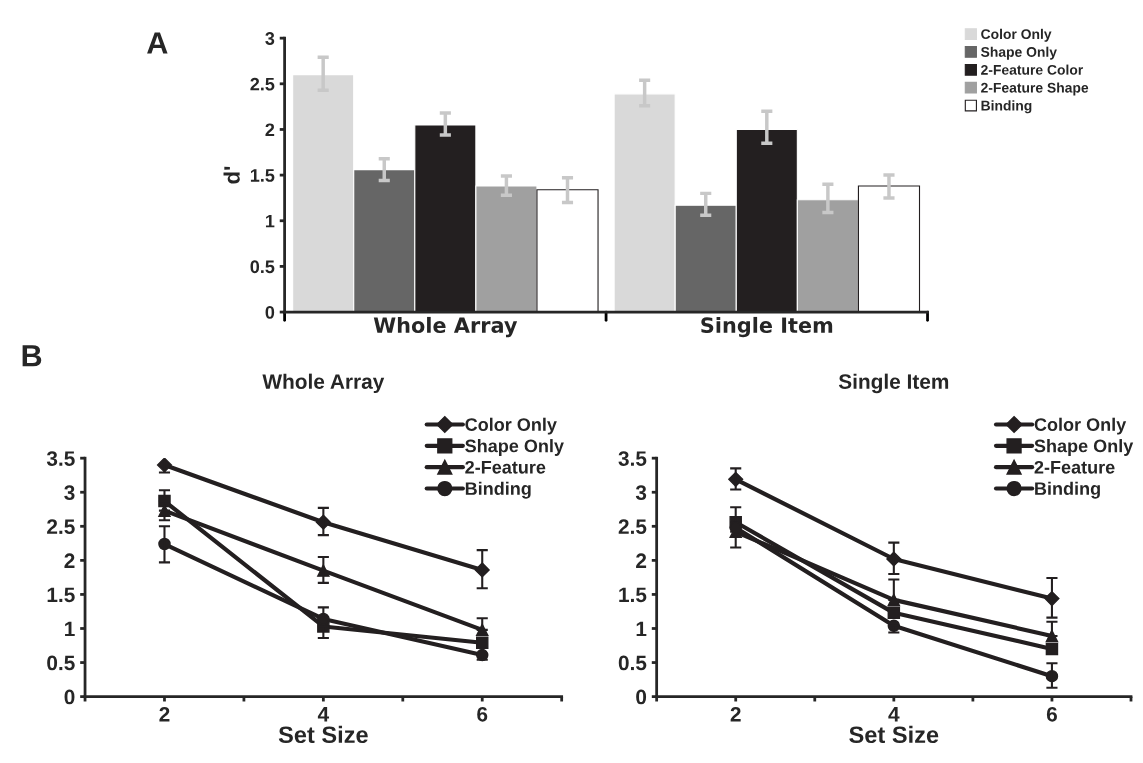 This screenshot has height=763, width=1143. I want to click on annotation: A, so click(157, 43).